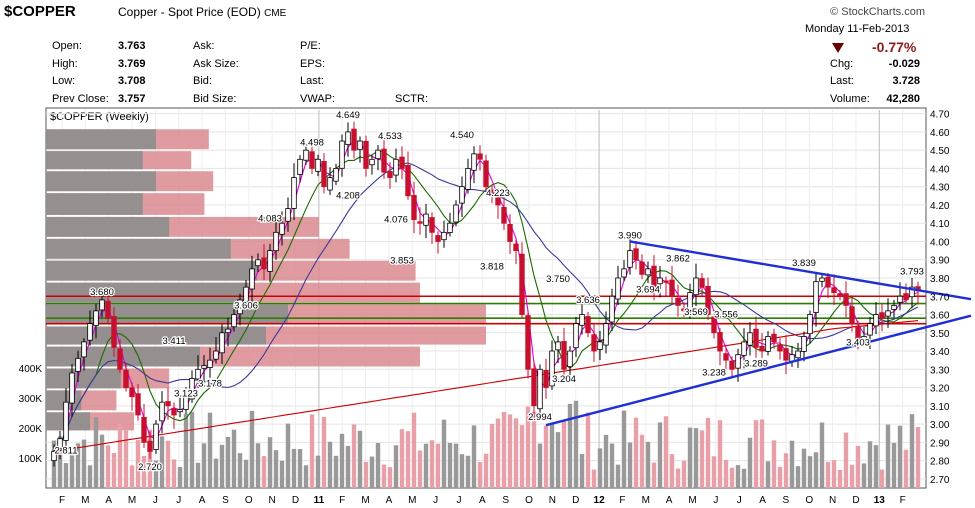 This screenshot has height=508, width=975. I want to click on price-annotation-label: 3.694, so click(648, 289).